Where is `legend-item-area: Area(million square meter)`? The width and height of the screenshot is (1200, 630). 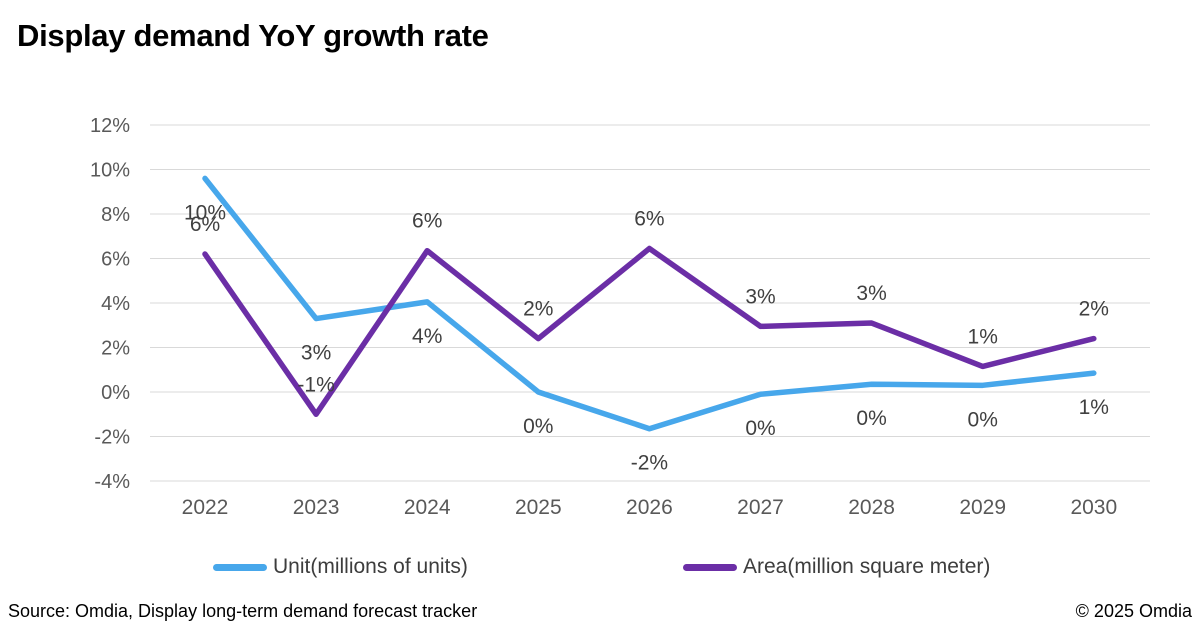
legend-item-area: Area(million square meter) is located at coordinates (836, 567).